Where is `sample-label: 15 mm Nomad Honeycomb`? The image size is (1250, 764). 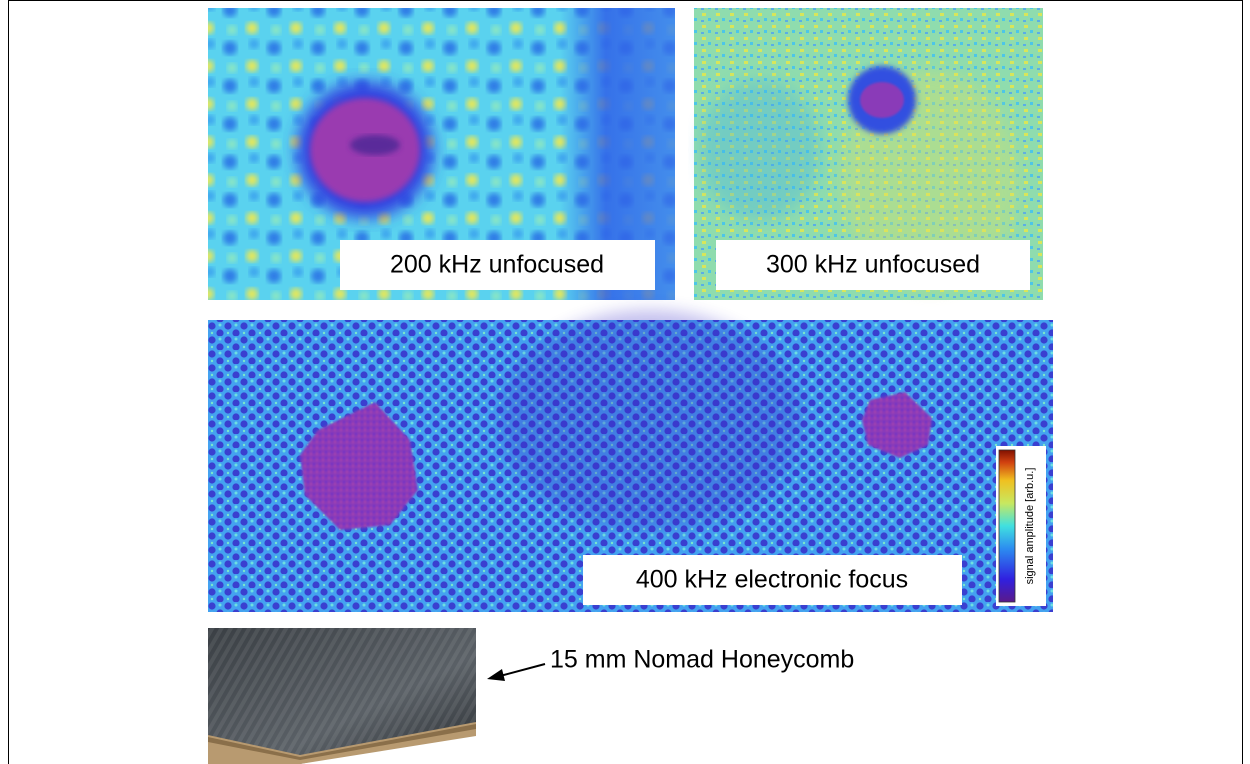 sample-label: 15 mm Nomad Honeycomb is located at coordinates (702, 660).